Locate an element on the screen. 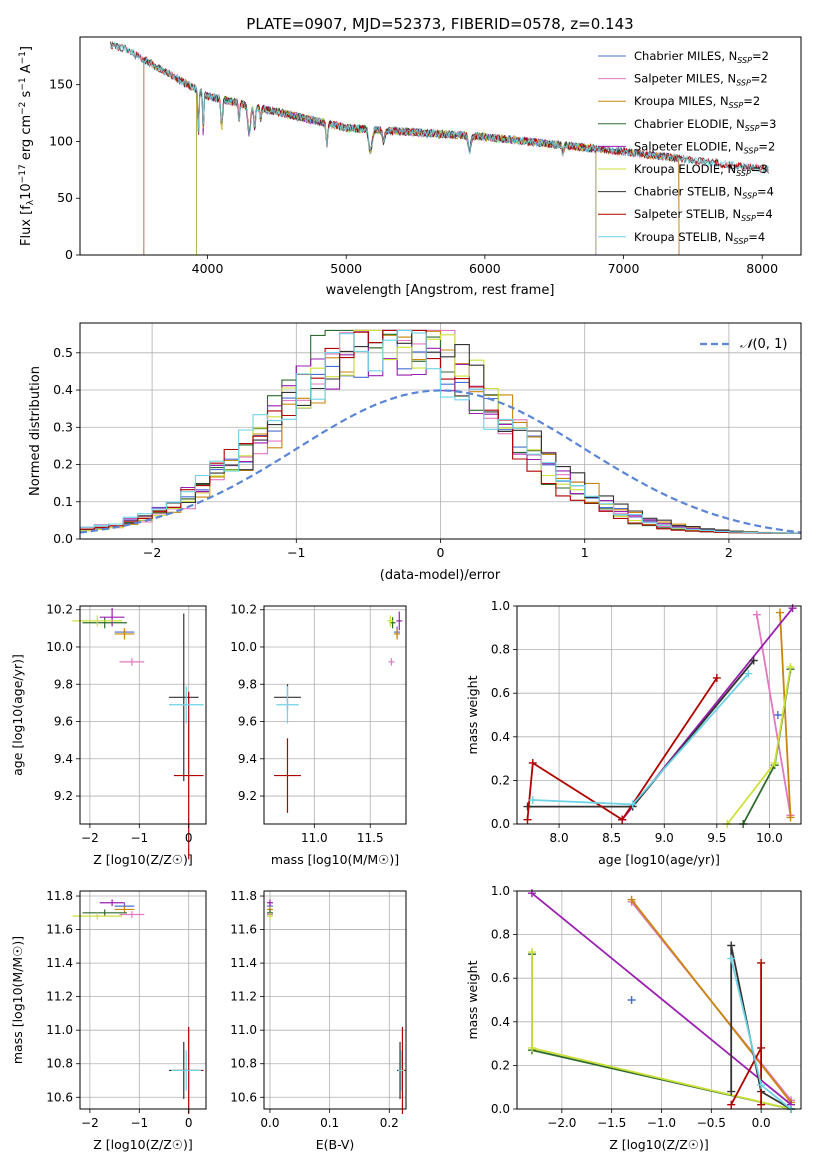  spectrum-series-line is located at coordinates (439, 107).